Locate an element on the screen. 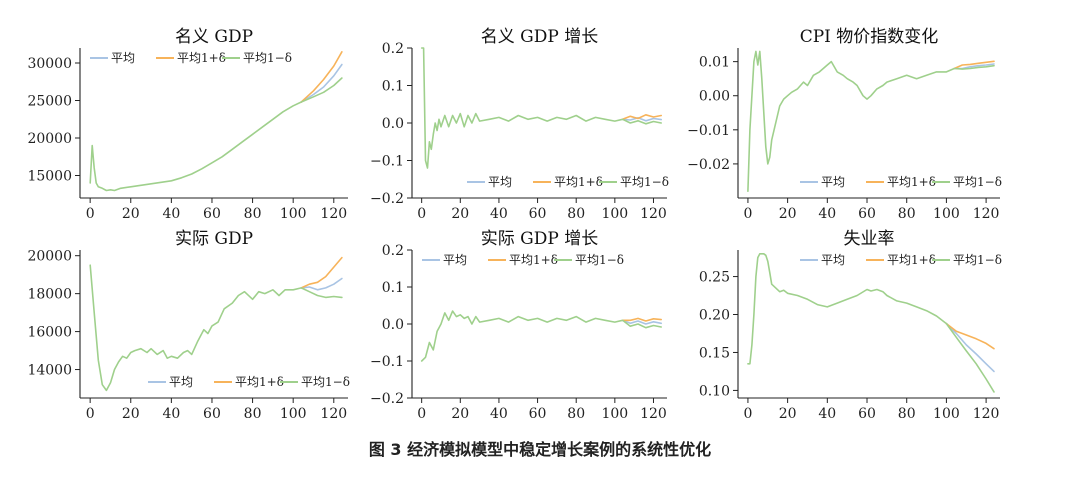 The width and height of the screenshot is (1080, 483). y-tick-label: 15000 is located at coordinates (49, 177).